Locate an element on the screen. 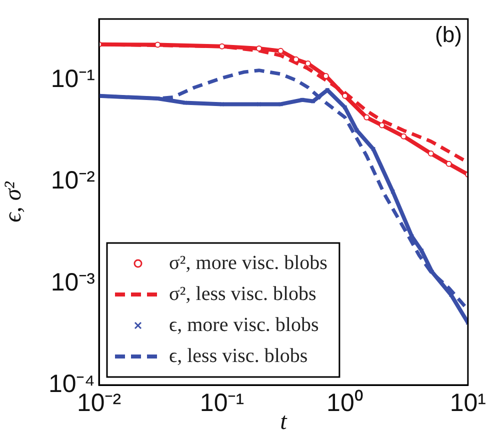  legend-label: σ², more visc. blobs is located at coordinates (248, 263).